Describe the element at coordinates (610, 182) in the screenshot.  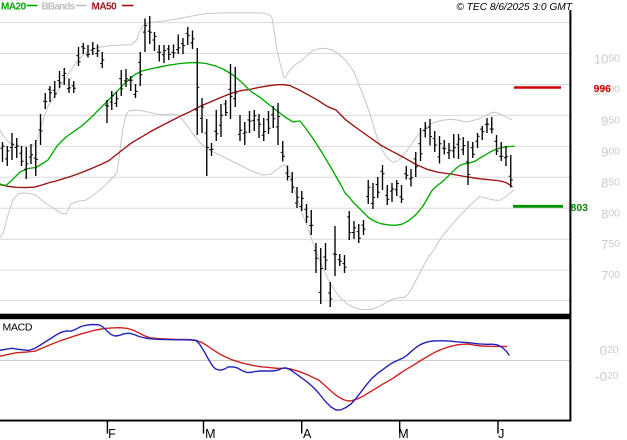
I see `svg-text: 850` at that location.